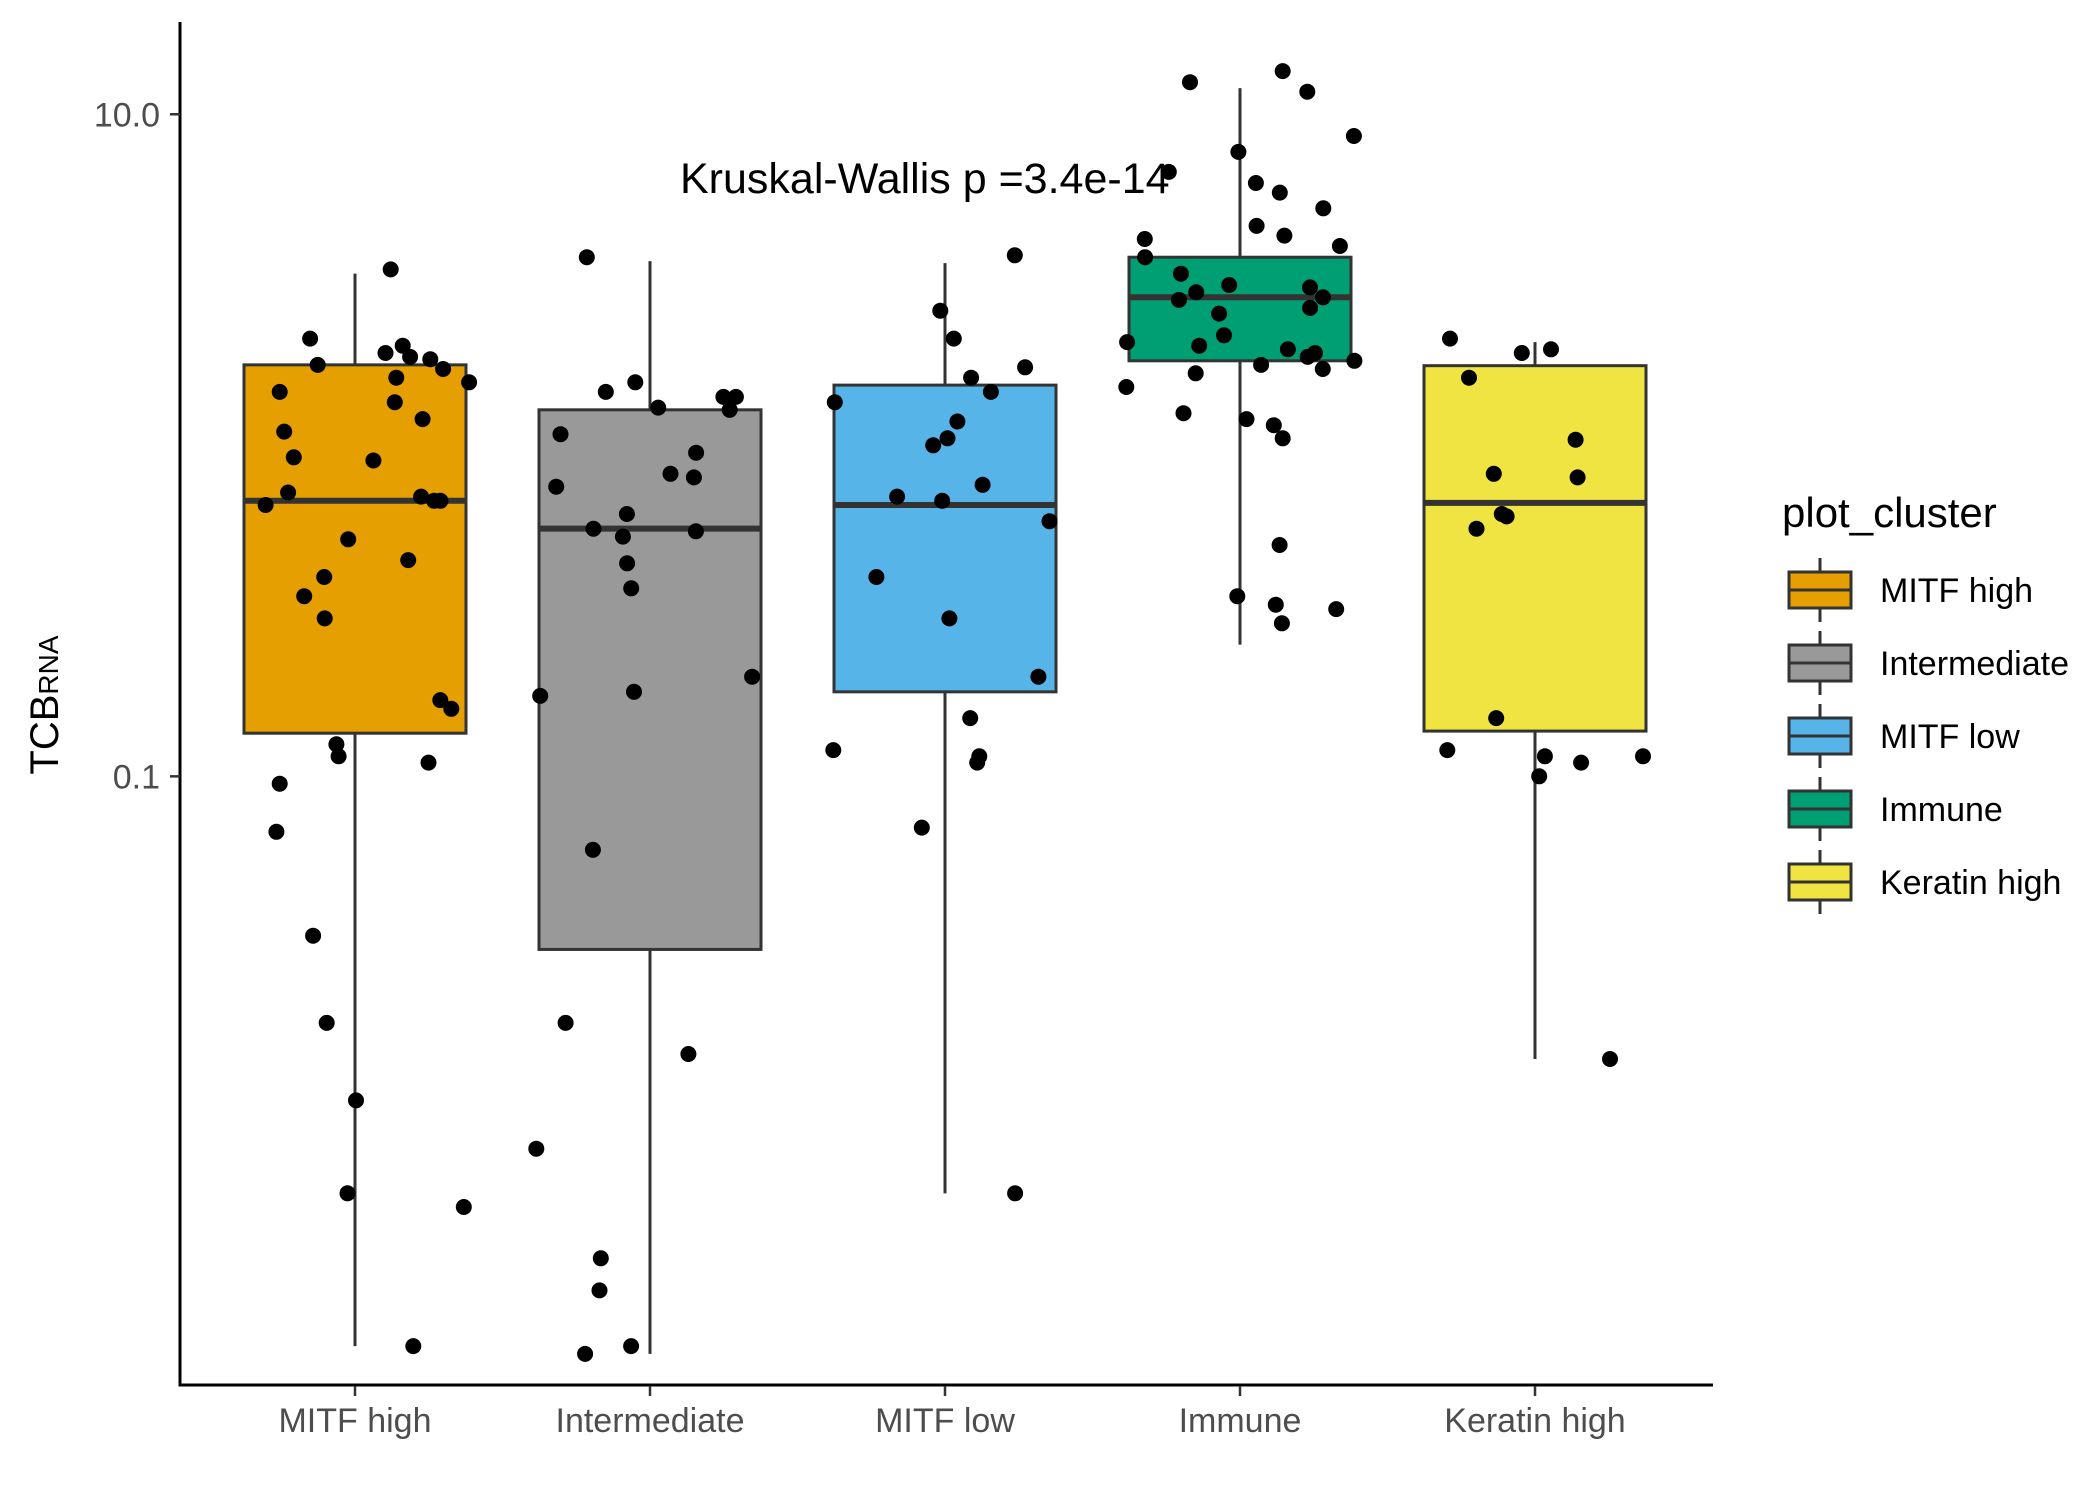 The height and width of the screenshot is (1499, 2100). I want to click on legend-title: plot_cluster, so click(1889, 512).